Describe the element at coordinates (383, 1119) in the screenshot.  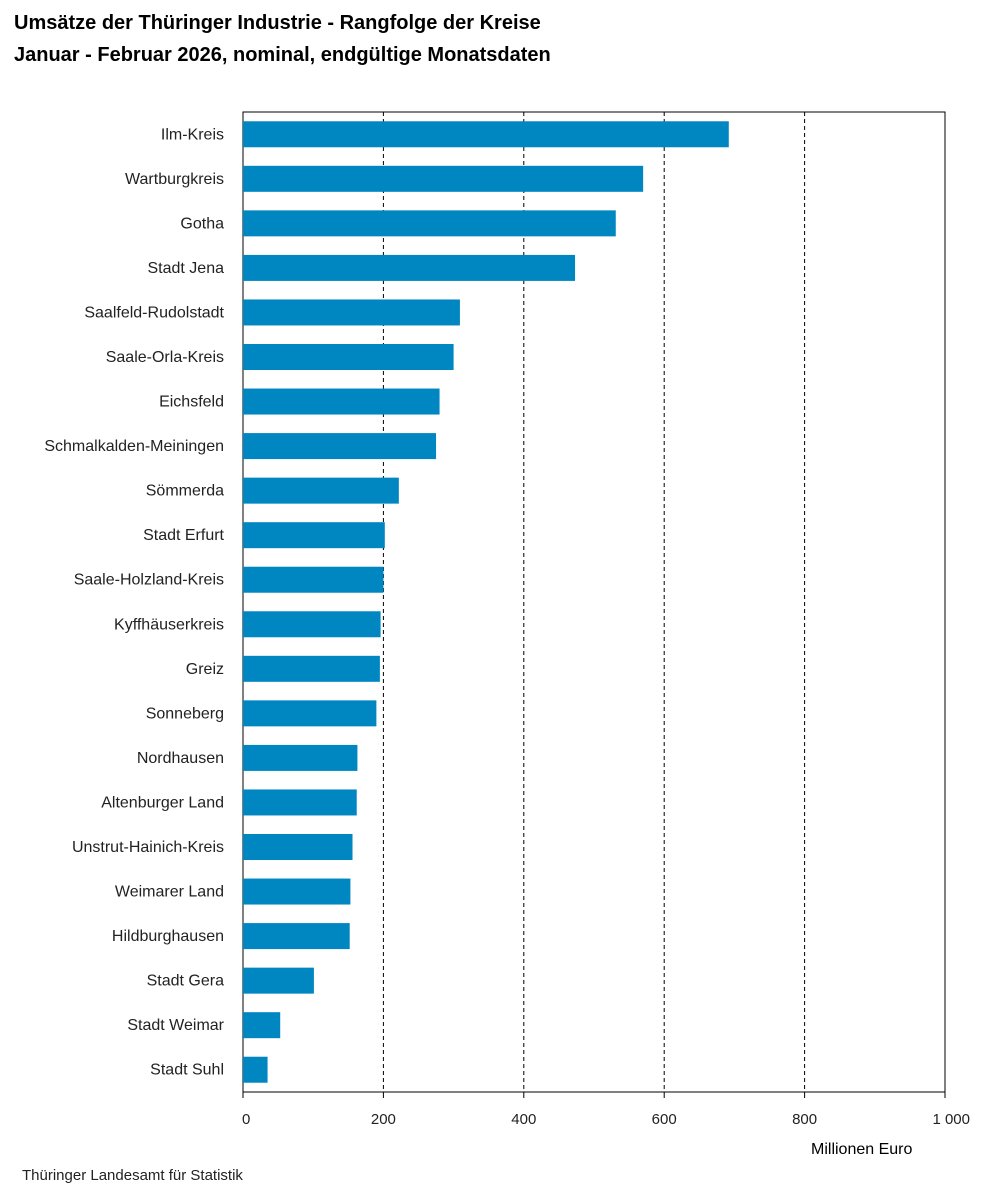
I see `x-tick-label: 200` at that location.